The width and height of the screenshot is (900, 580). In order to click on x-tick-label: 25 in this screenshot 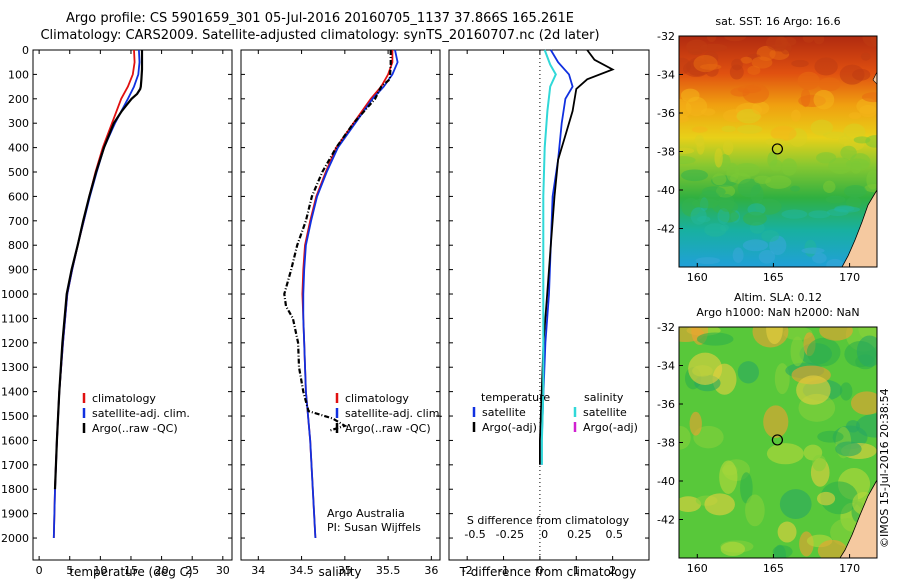, I will do `click(192, 570)`.